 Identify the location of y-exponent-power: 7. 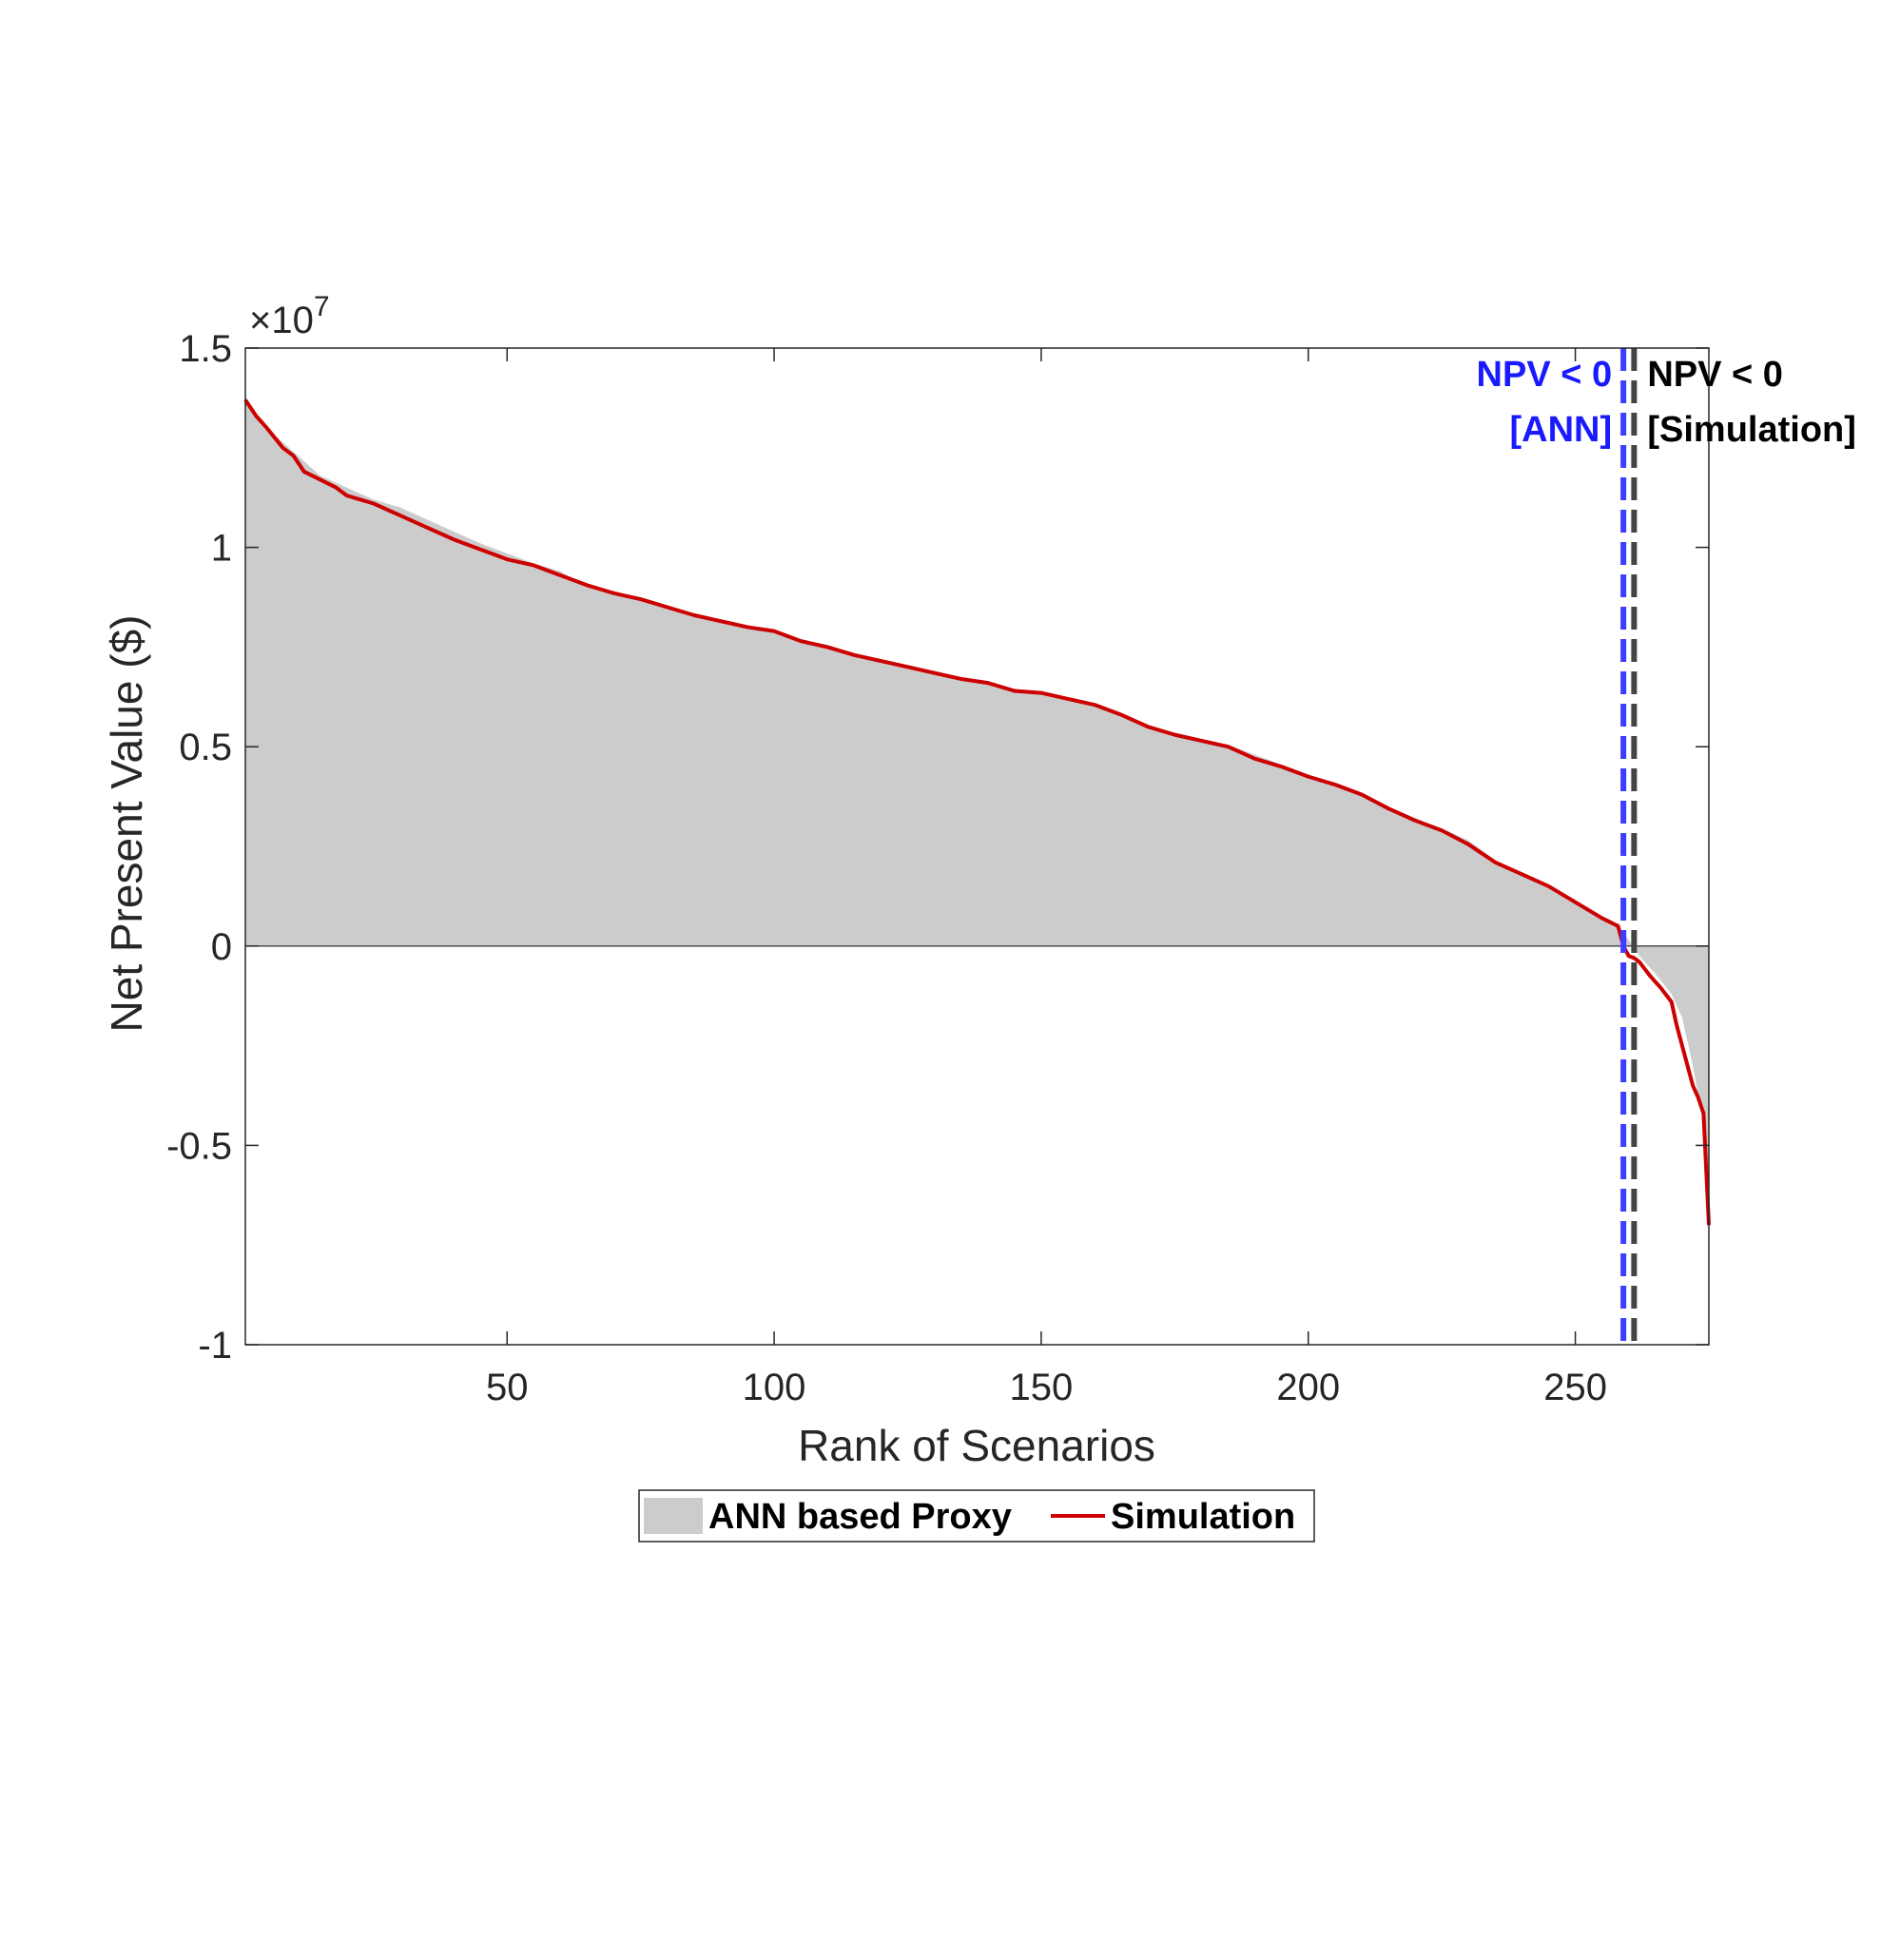
(322, 307).